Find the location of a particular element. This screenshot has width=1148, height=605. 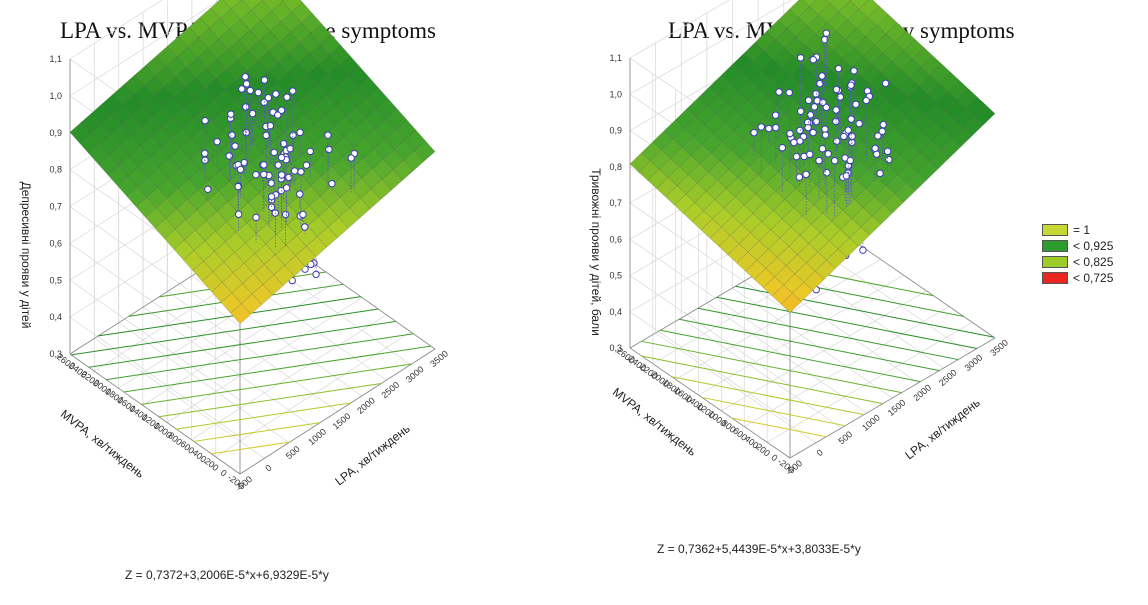

x-tick-label: 500 is located at coordinates (845, 437).